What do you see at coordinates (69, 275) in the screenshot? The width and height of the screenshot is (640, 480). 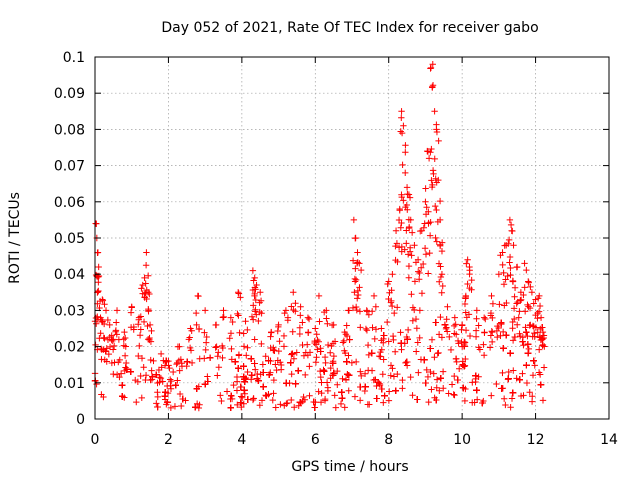 I see `y-tick-label: 0.04` at bounding box center [69, 275].